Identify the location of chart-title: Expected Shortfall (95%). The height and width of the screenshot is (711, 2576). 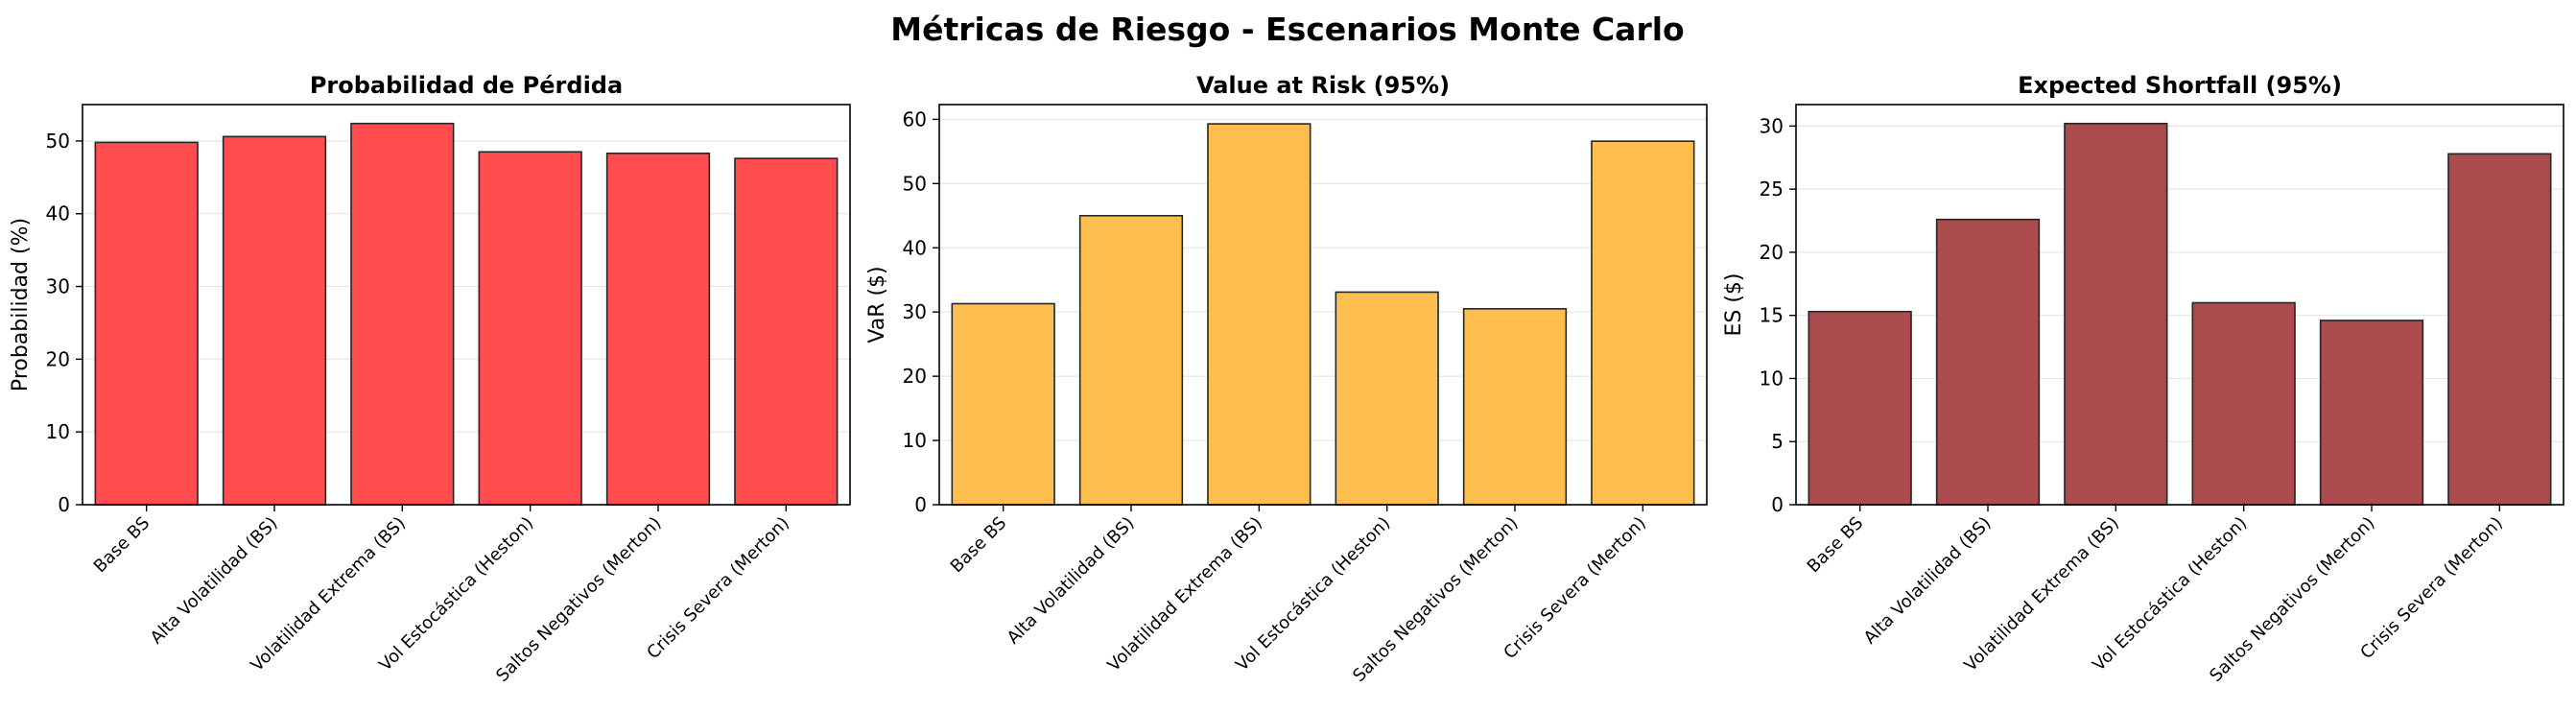
(2180, 85).